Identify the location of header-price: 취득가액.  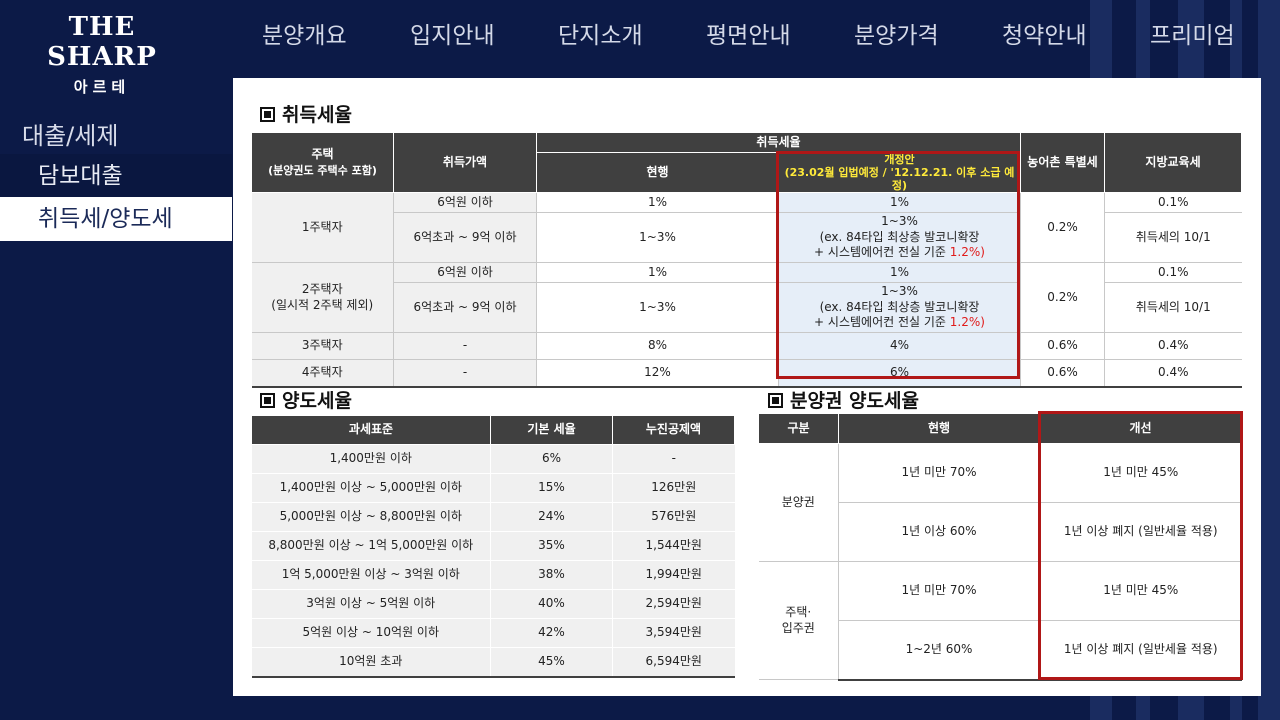
(465, 162).